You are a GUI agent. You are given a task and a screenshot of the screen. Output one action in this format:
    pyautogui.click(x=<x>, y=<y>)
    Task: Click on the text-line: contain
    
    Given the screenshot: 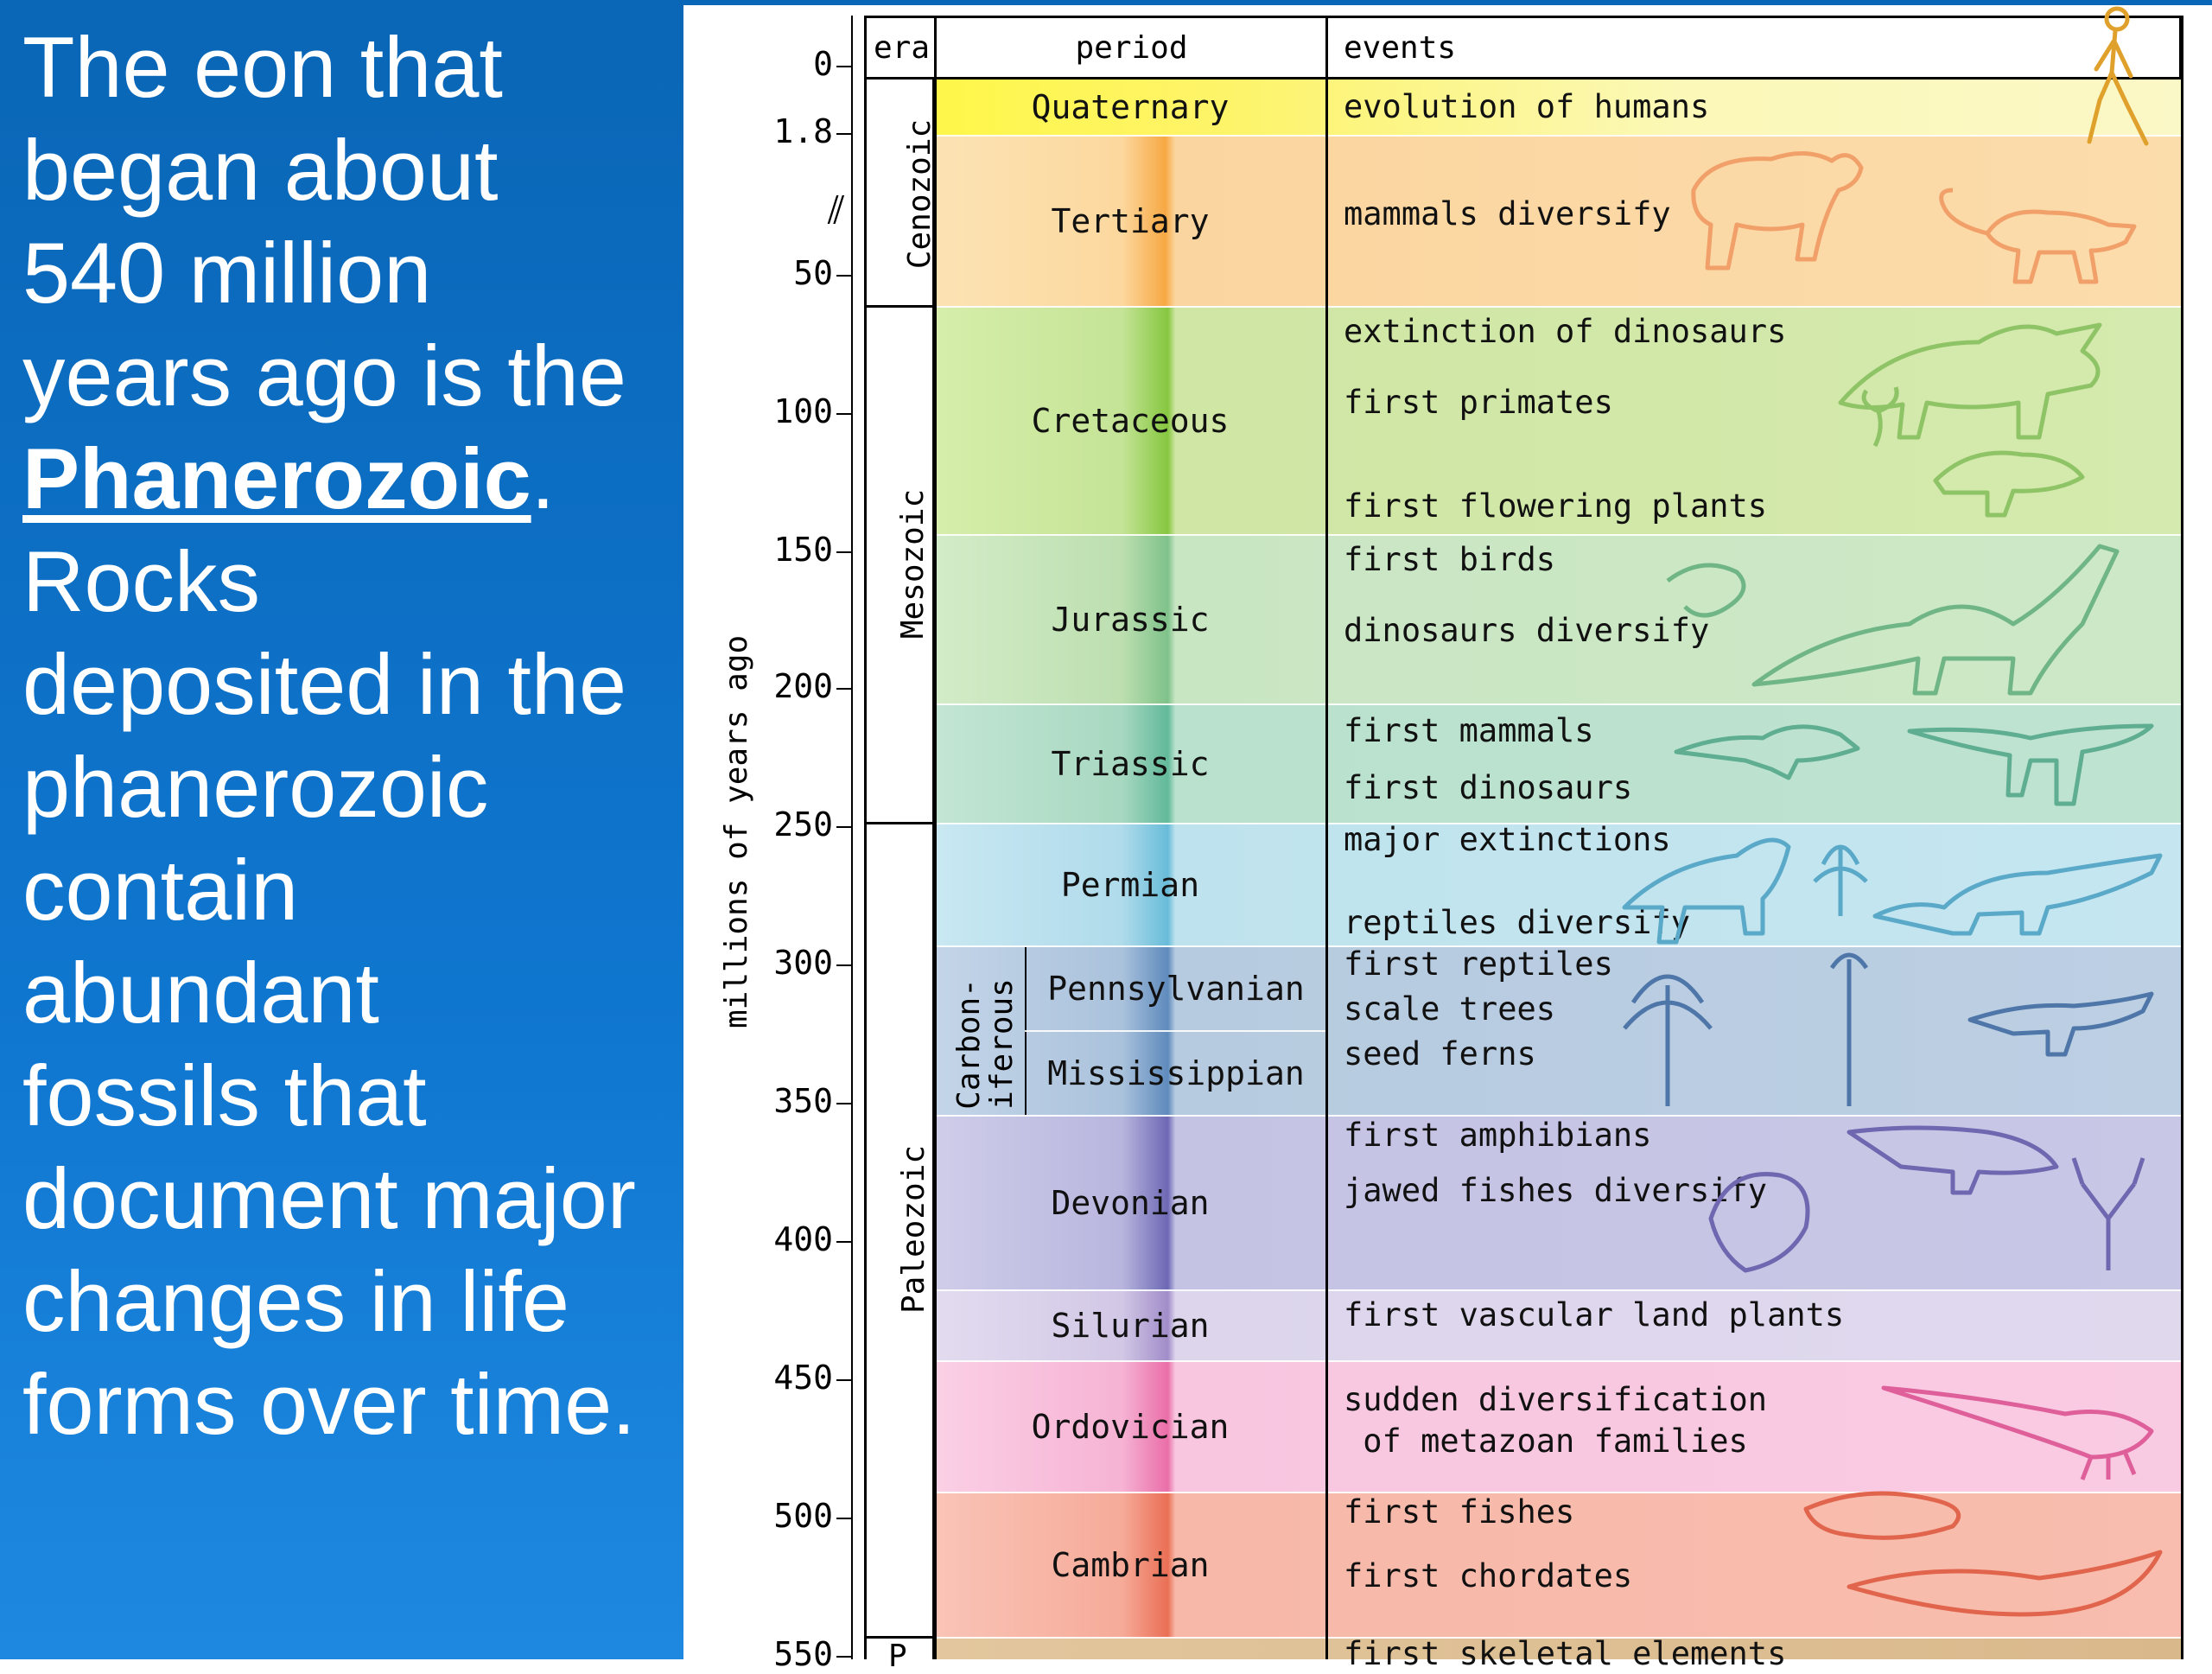 What is the action you would take?
    pyautogui.click(x=160, y=890)
    